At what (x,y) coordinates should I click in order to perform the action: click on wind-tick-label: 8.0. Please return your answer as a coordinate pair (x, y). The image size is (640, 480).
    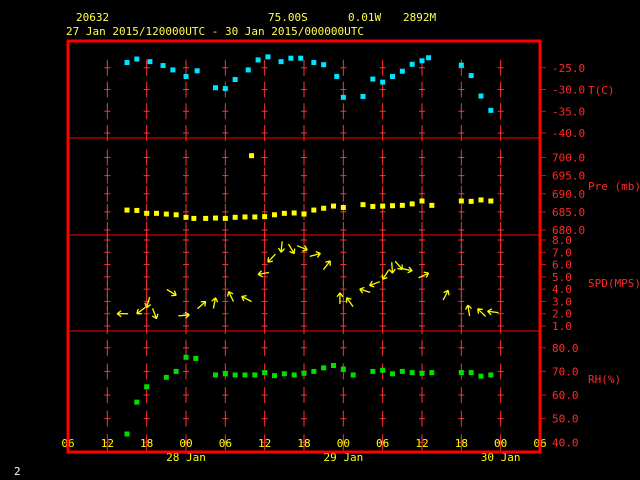
    Looking at the image, I should click on (562, 240).